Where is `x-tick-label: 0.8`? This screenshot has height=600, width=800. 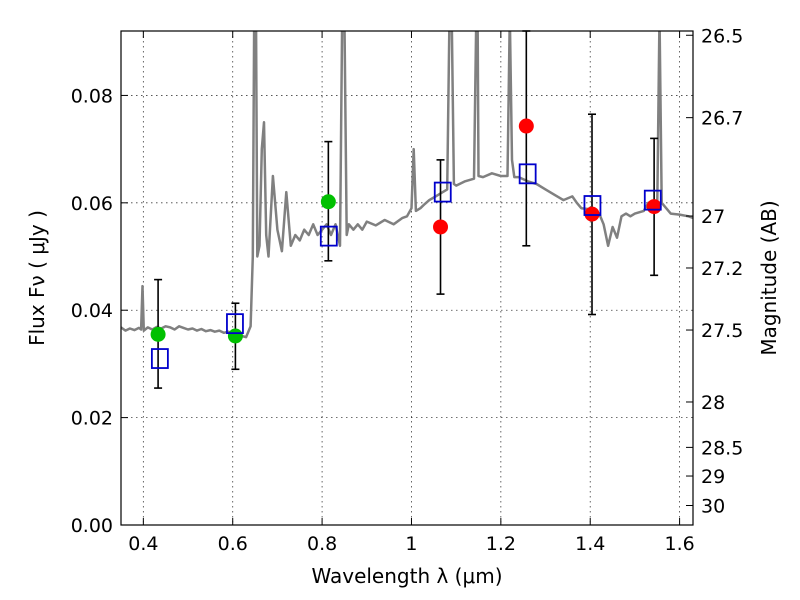 x-tick-label: 0.8 is located at coordinates (322, 544).